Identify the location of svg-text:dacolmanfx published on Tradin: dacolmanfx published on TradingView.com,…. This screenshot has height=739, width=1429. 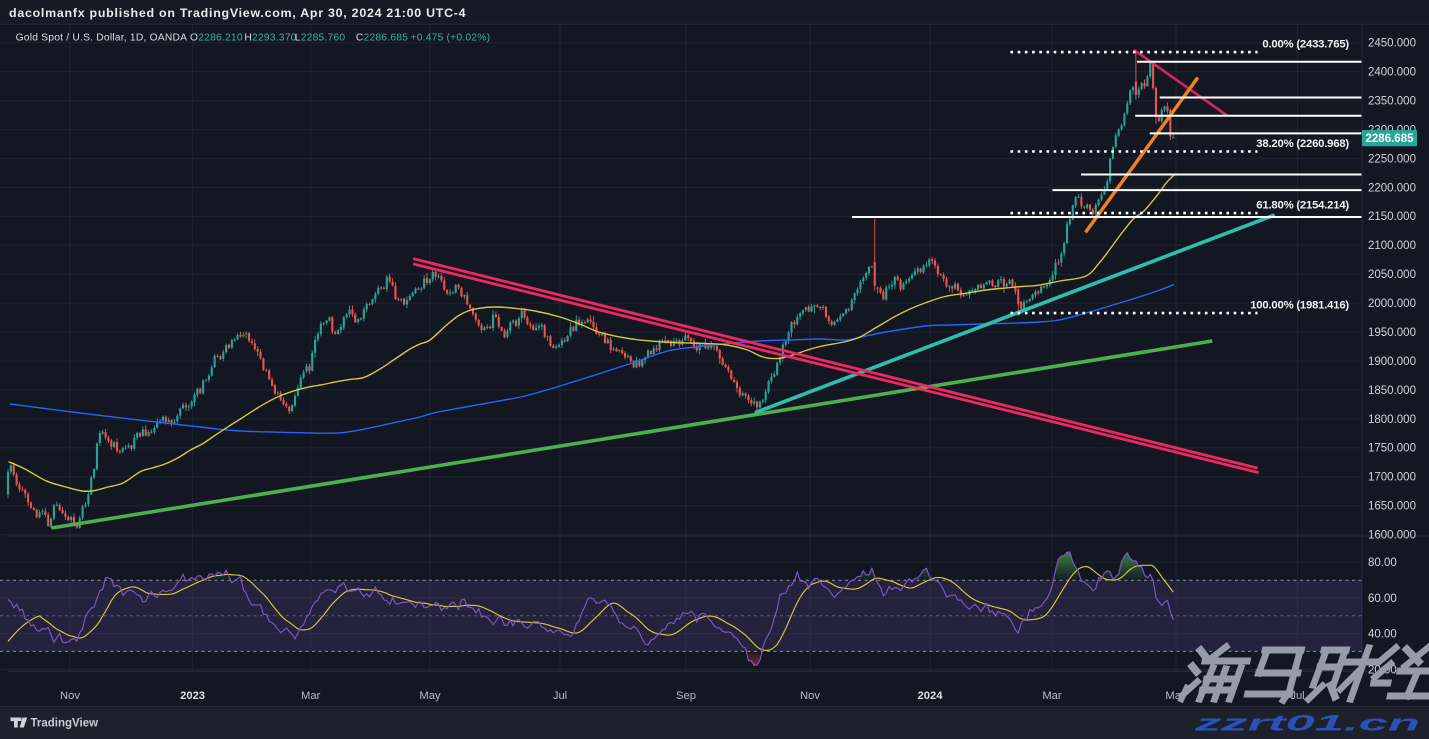
(237, 13).